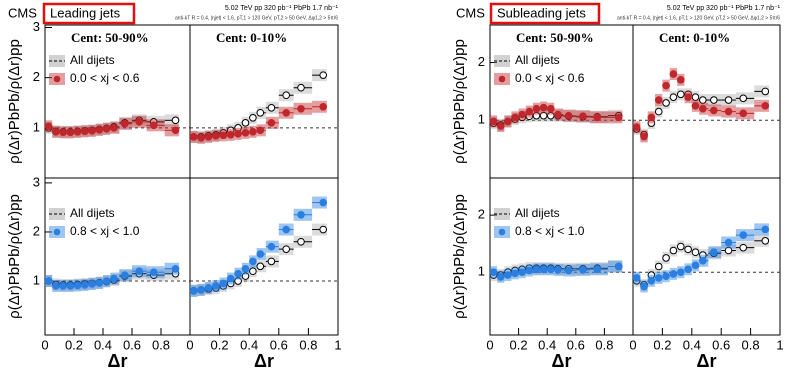 This screenshot has width=790, height=372. I want to click on legend-label: 0.8 < xj < 1.0, so click(105, 231).